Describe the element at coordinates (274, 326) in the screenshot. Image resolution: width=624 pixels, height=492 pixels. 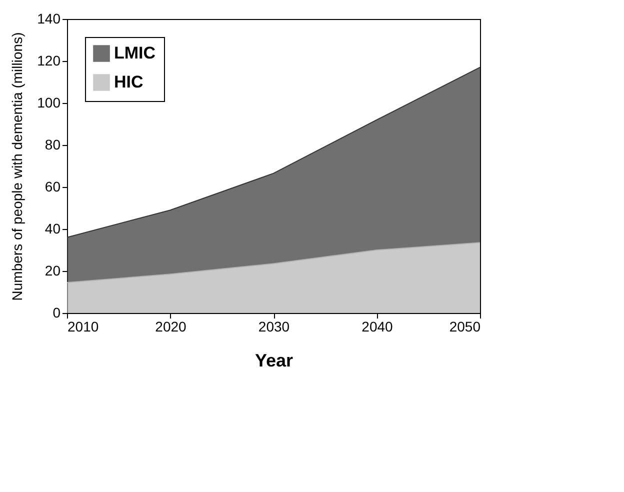
I see `x-tick-label: 2030` at that location.